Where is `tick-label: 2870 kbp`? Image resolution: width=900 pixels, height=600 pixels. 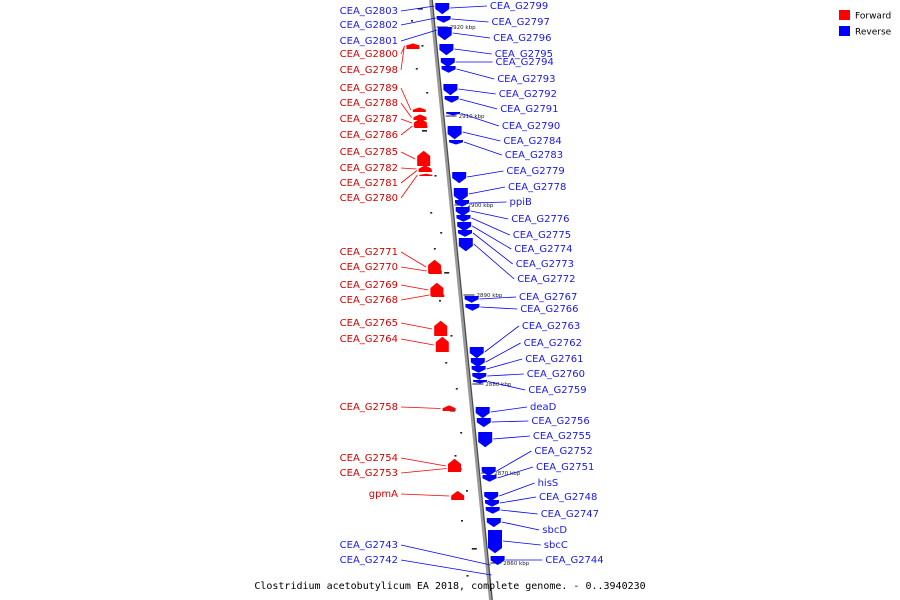 tick-label: 2870 kbp is located at coordinates (507, 474).